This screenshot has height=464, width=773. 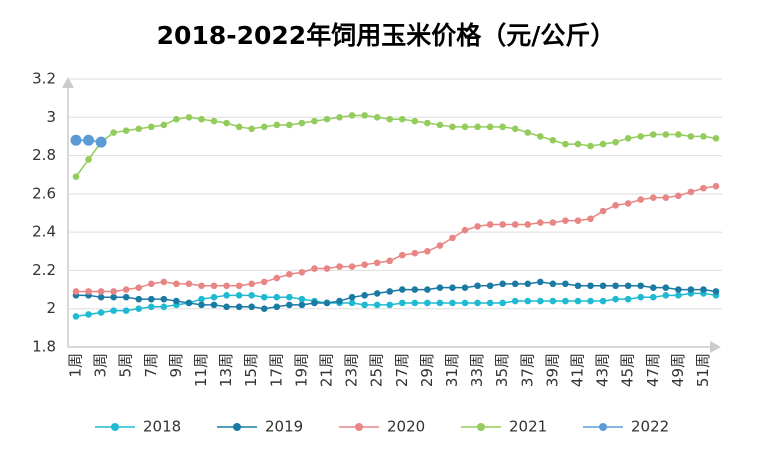 I want to click on x-tick-label: 23周, so click(x=352, y=370).